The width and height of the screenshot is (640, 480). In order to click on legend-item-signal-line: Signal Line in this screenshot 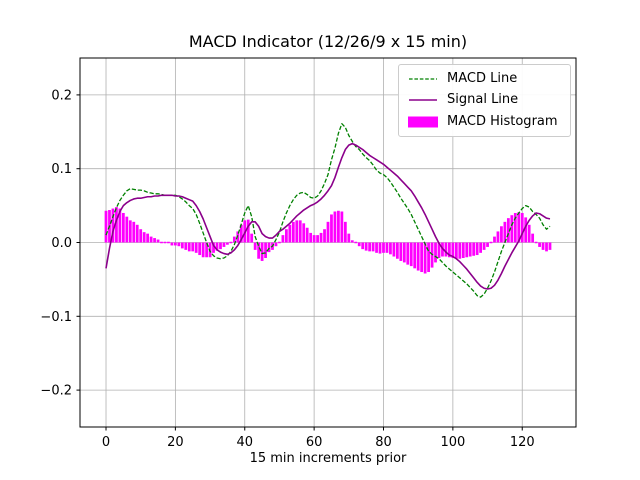, I will do `click(484, 100)`.